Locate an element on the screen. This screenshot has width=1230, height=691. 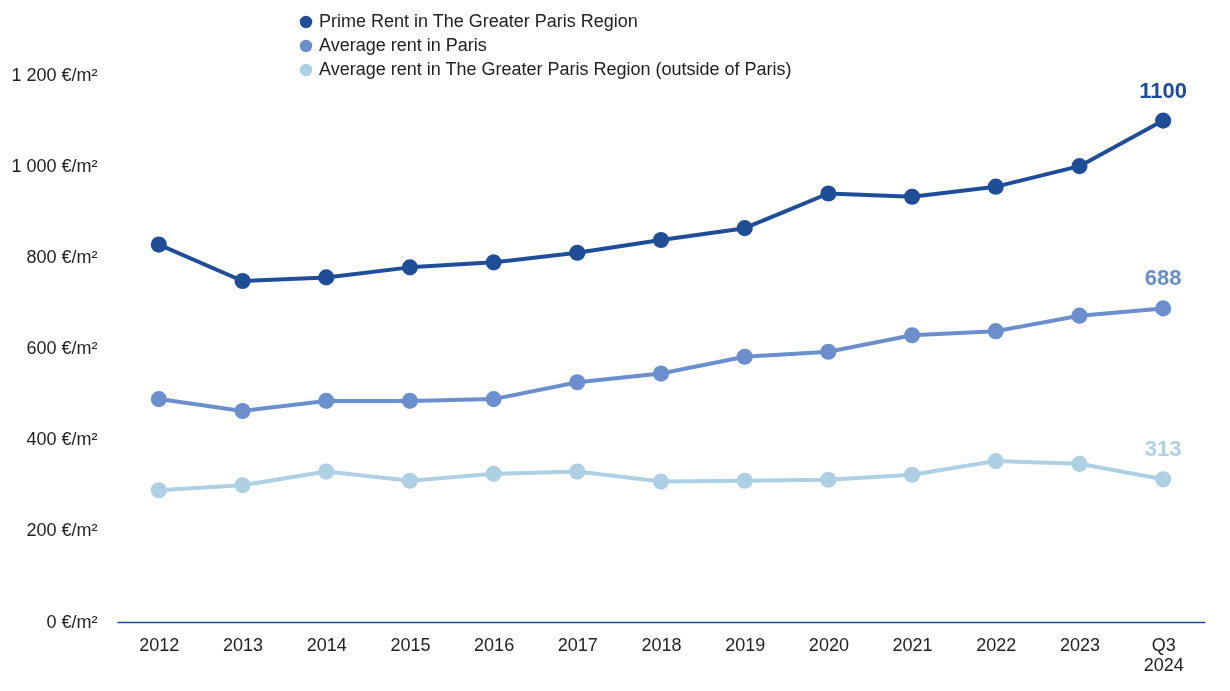
x-tick-label: 2017 is located at coordinates (577, 644).